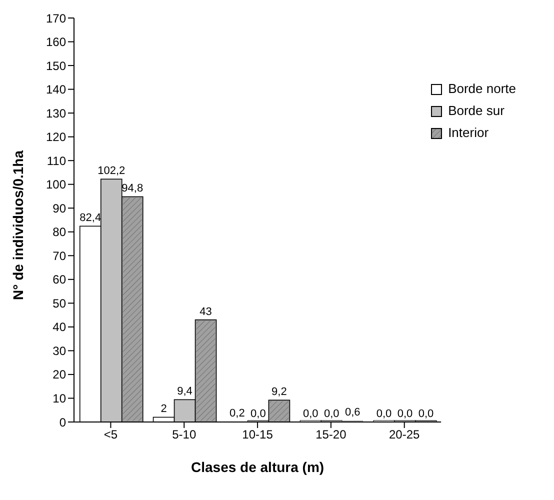 This screenshot has height=500, width=554. What do you see at coordinates (404, 435) in the screenshot?
I see `x-tick-label: 20-25` at bounding box center [404, 435].